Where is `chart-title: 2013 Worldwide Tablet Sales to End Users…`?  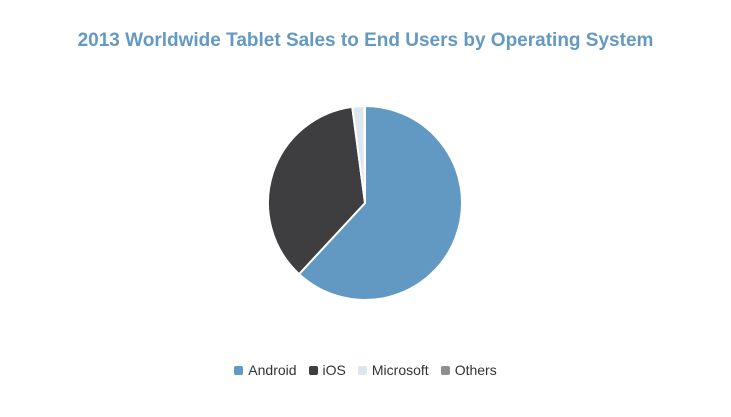 chart-title: 2013 Worldwide Tablet Sales to End Users… is located at coordinates (365, 40).